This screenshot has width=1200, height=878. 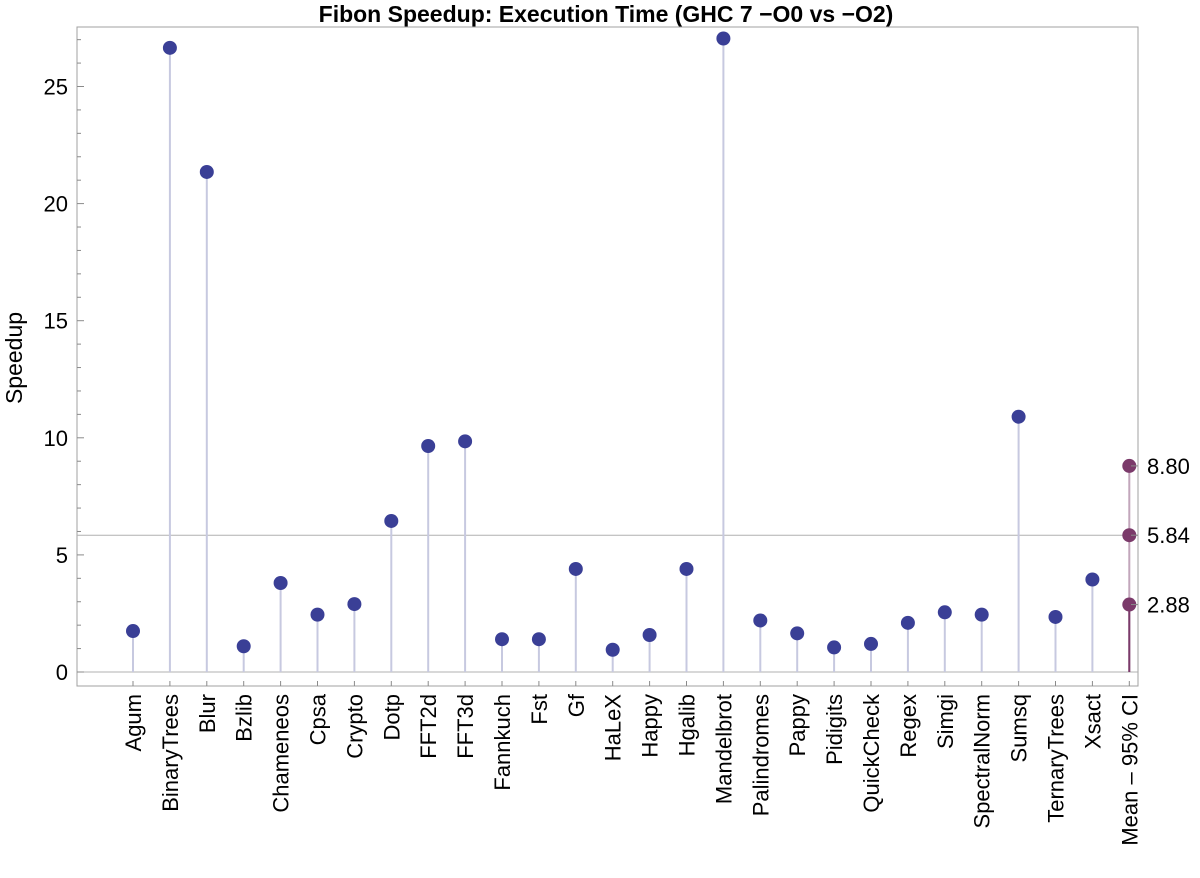 What do you see at coordinates (14, 358) in the screenshot?
I see `y-axis-label: Speedup` at bounding box center [14, 358].